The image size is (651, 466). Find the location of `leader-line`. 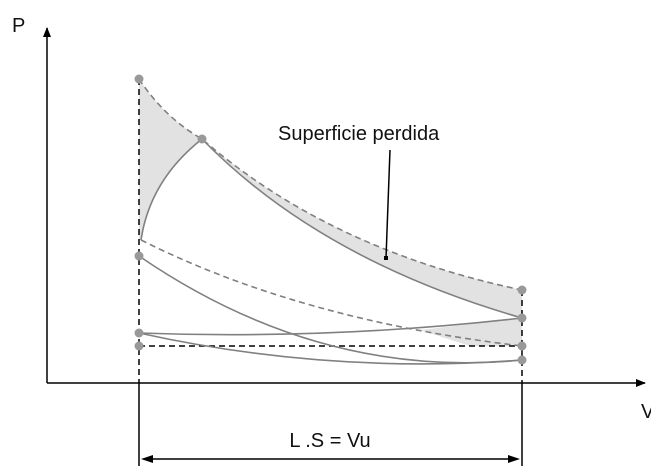

leader-line is located at coordinates (388, 204).